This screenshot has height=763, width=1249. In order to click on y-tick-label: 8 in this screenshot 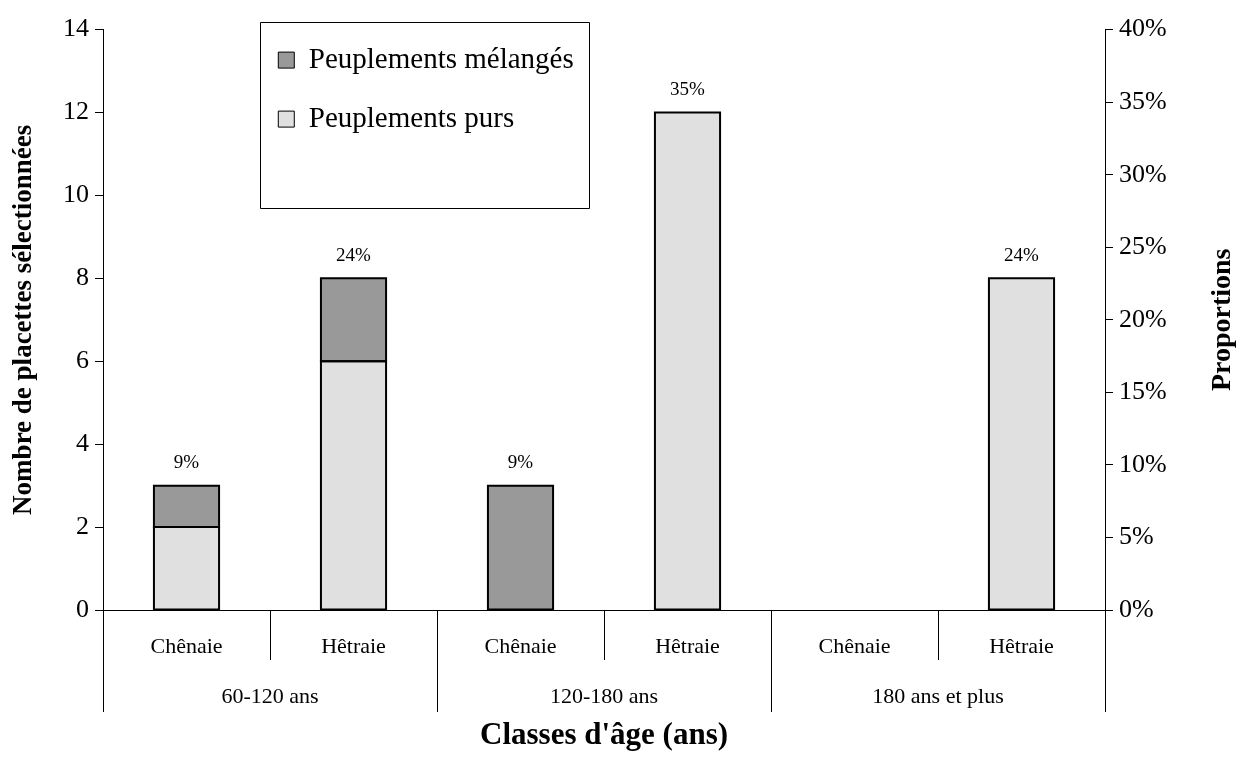, I will do `click(82, 277)`.